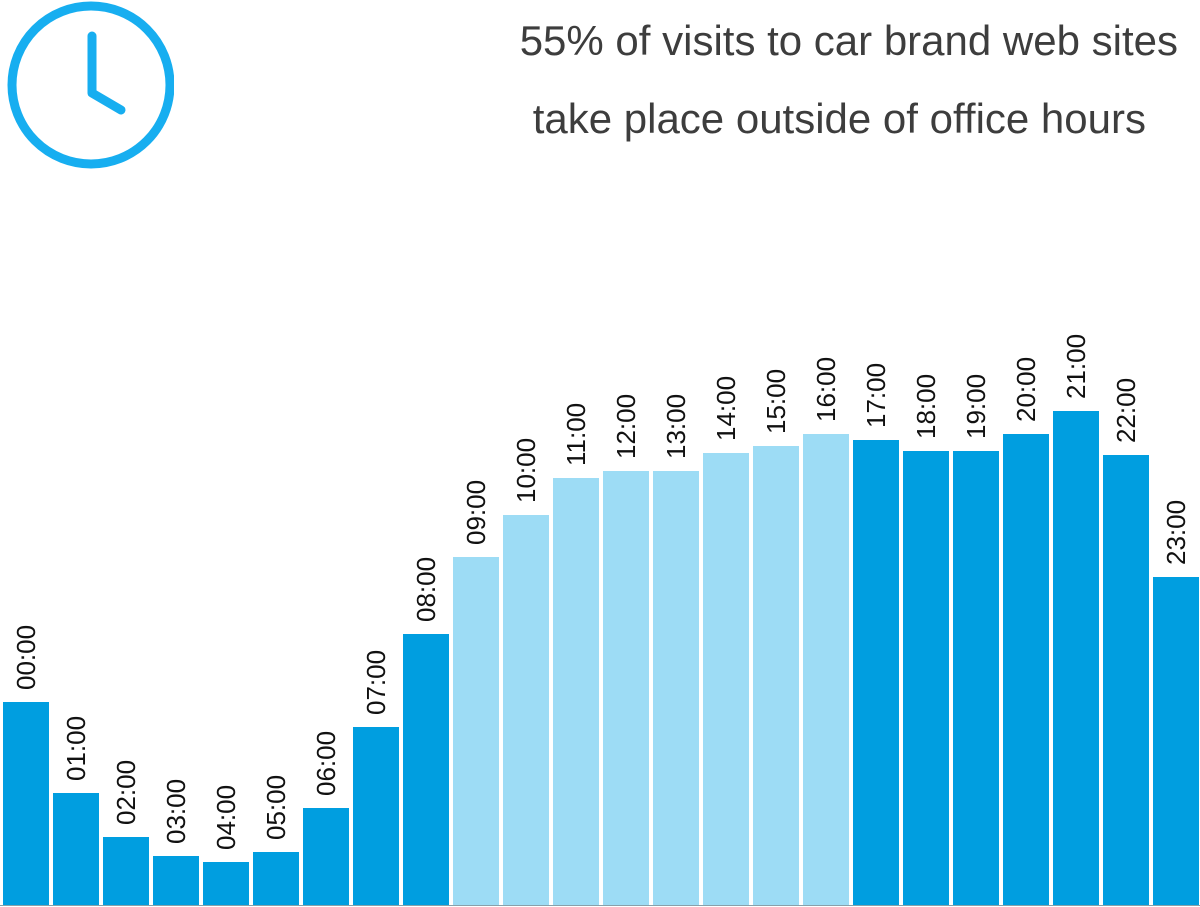 This screenshot has height=907, width=1200. Describe the element at coordinates (476, 512) in the screenshot. I see `tick-label-09:00: 09:00` at that location.